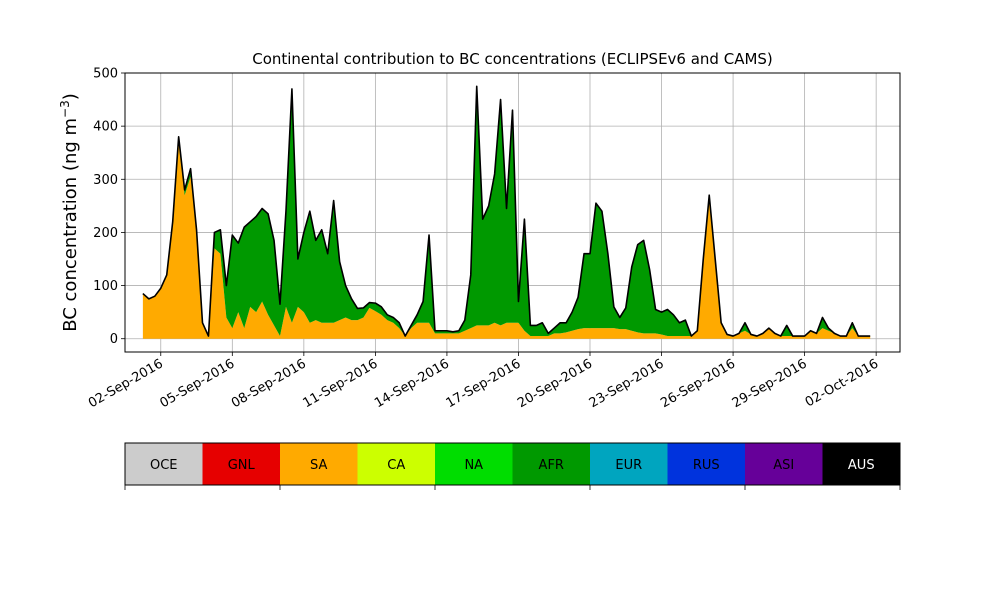  I want to click on legend-swatch-rus, so click(706, 464).